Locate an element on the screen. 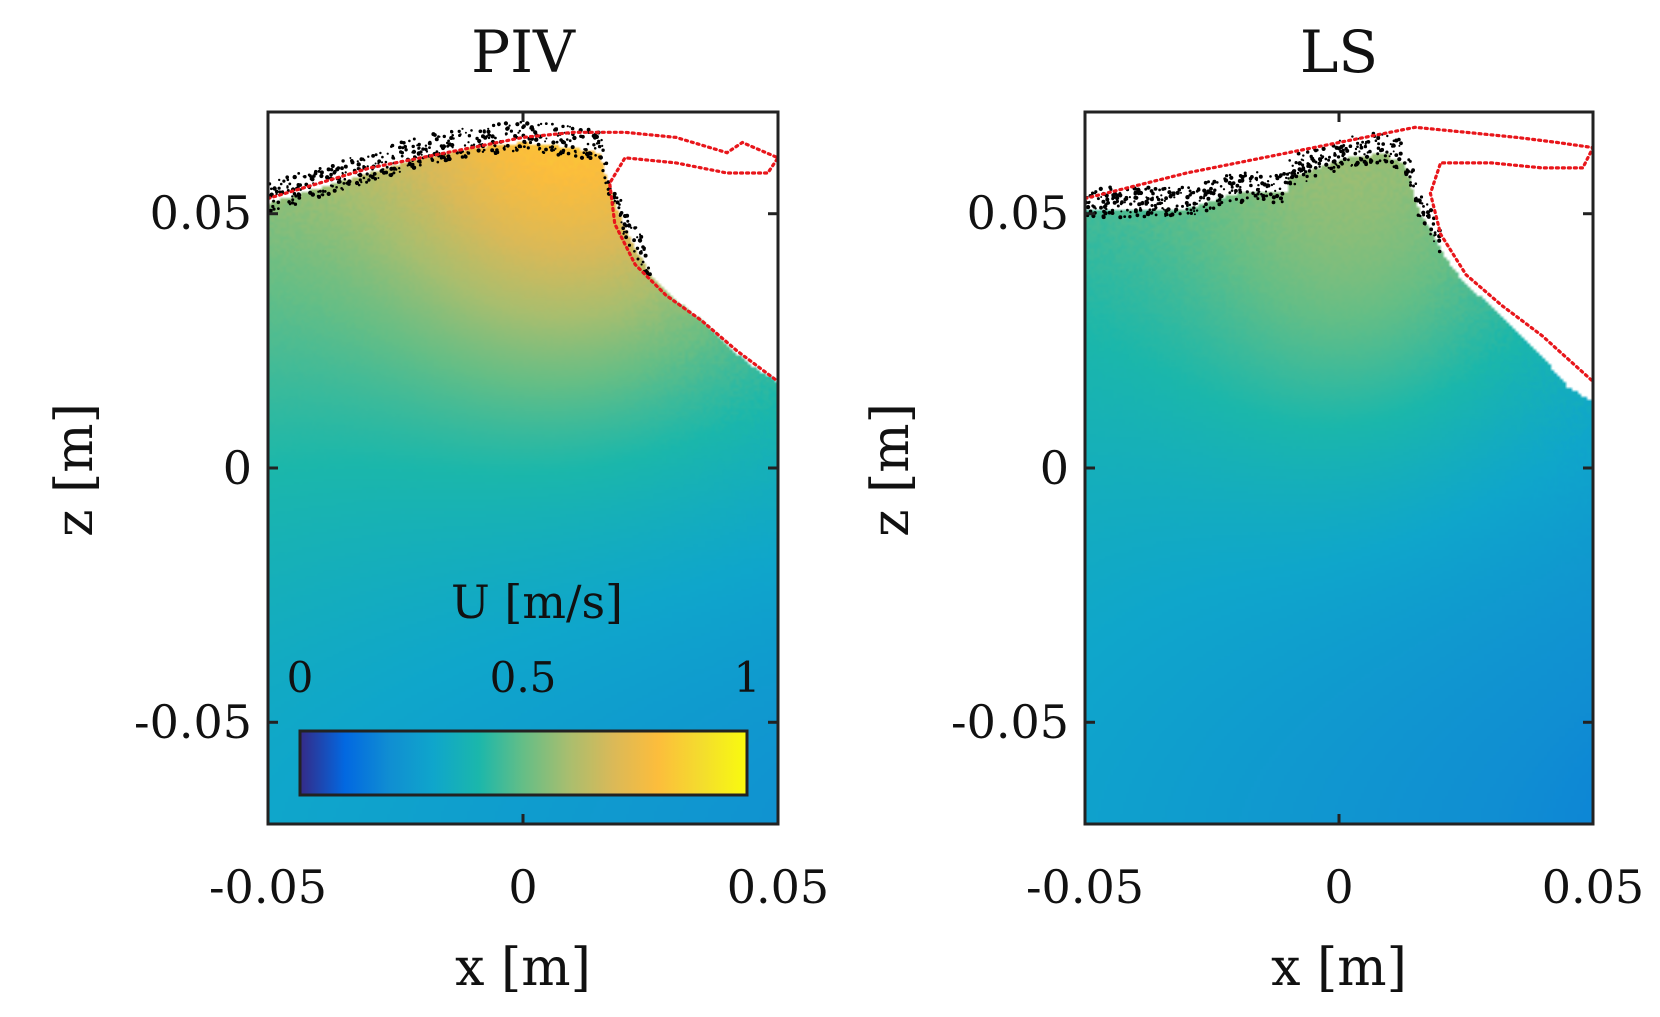 This screenshot has height=1017, width=1660. colorbar-tick-label: 0.5 is located at coordinates (523, 677).